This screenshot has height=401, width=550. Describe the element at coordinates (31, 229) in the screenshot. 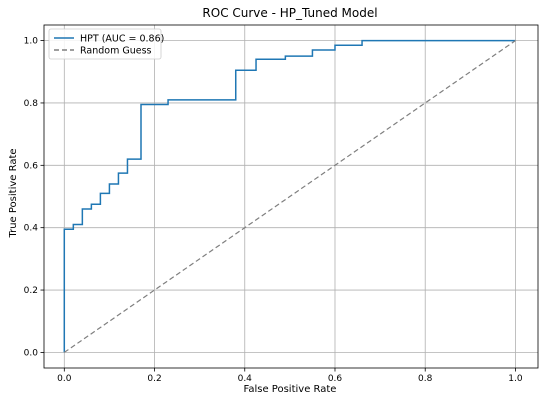

I see `y-tick-label: 0.4` at that location.